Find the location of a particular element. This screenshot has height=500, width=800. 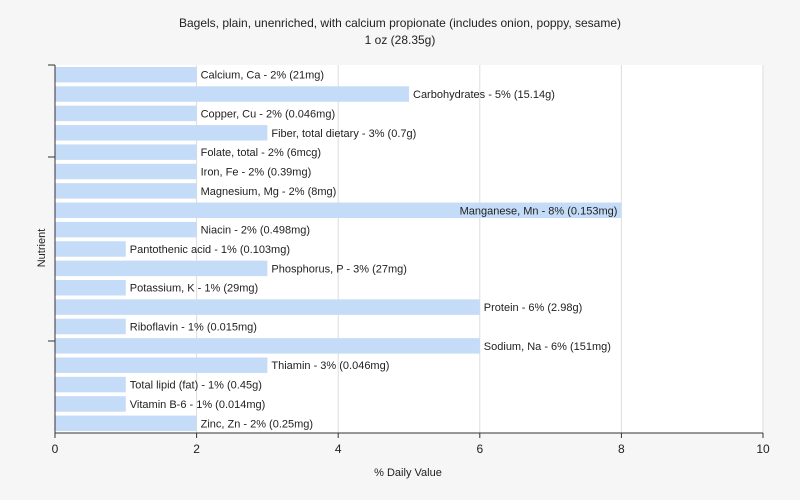

bar-label: Iron, Fe - 2% (0.39mg) is located at coordinates (256, 173).